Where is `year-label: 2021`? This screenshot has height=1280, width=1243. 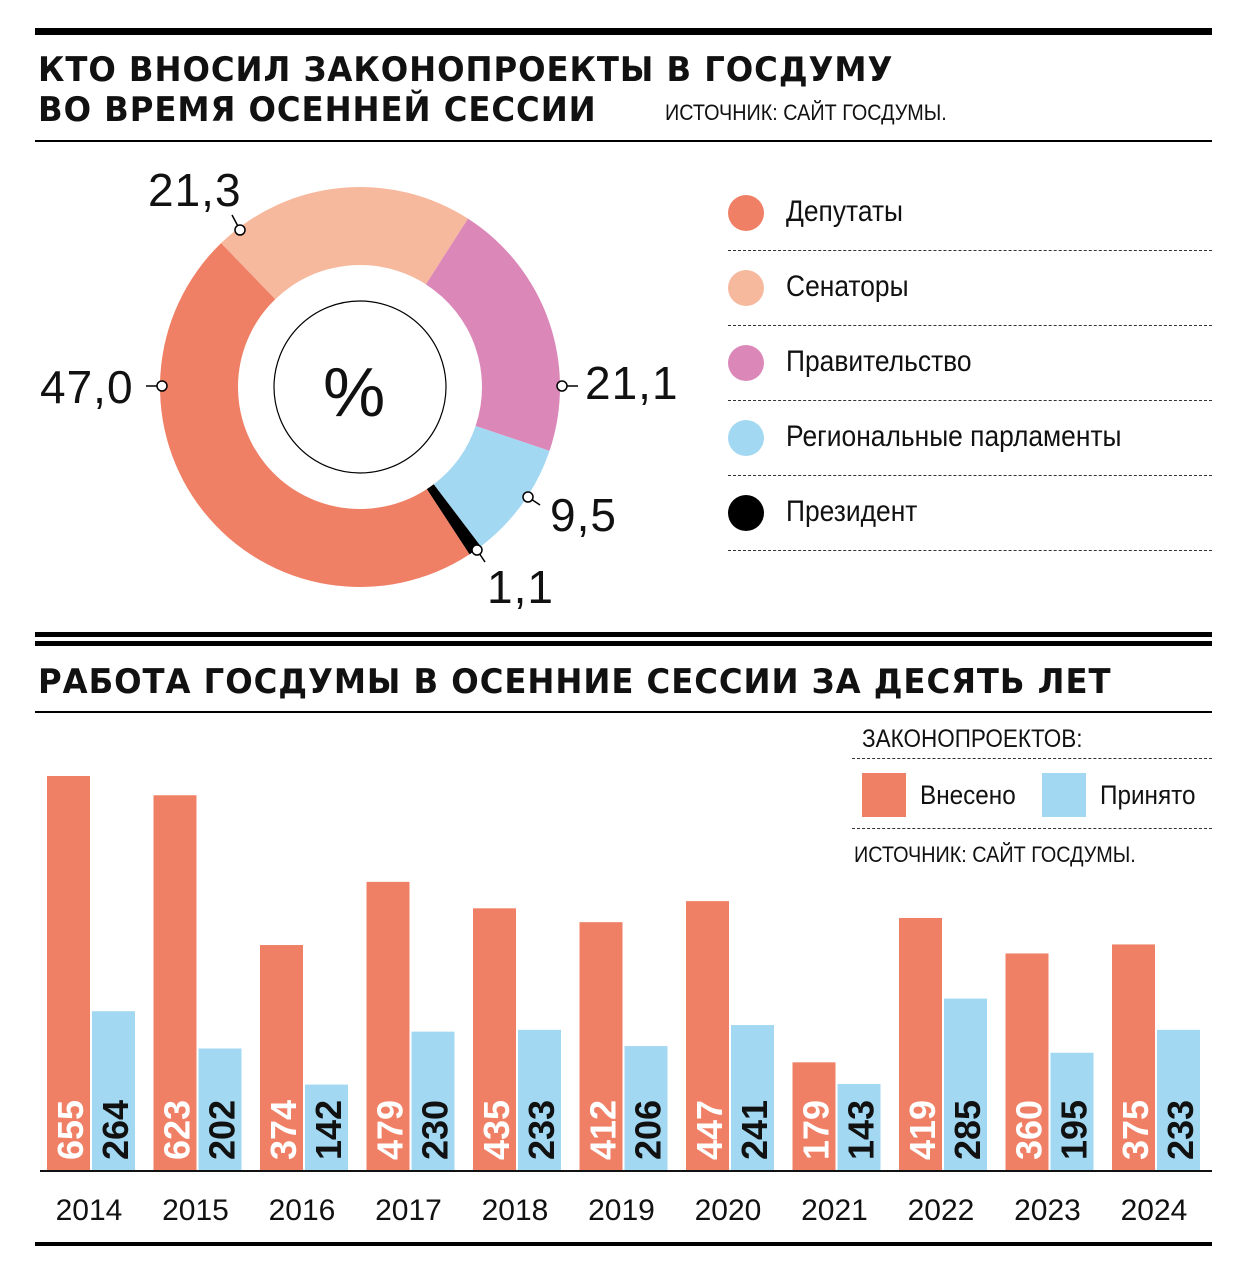
year-label: 2021 is located at coordinates (834, 1210).